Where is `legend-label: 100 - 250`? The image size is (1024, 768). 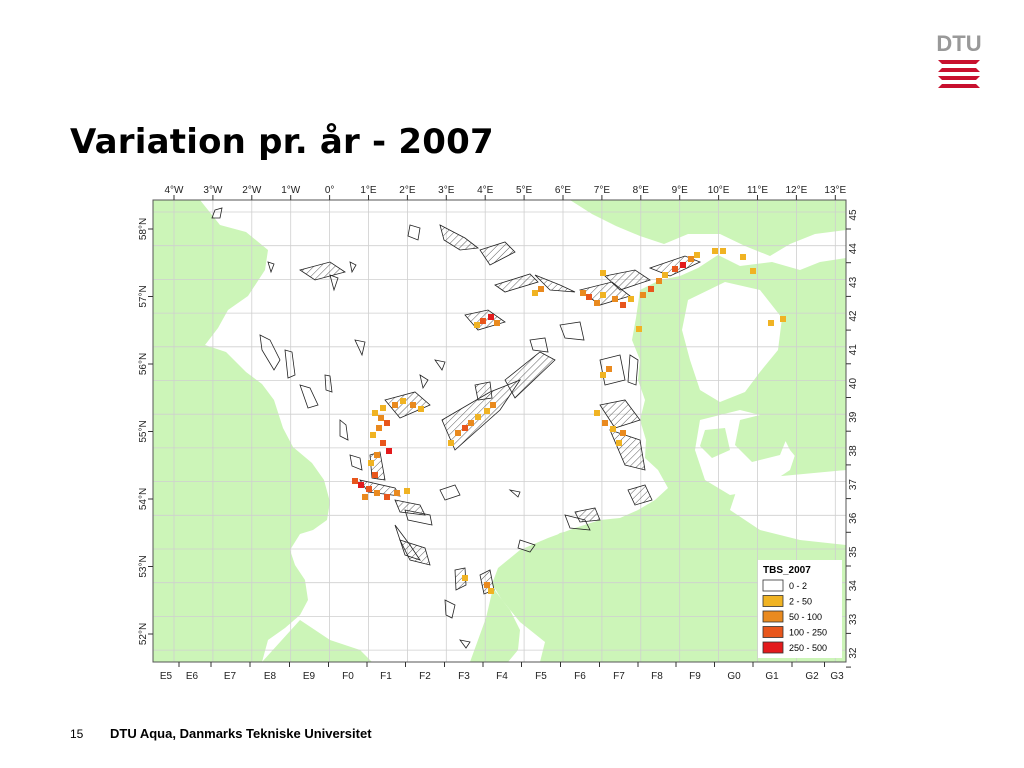 legend-label: 100 - 250 is located at coordinates (808, 633).